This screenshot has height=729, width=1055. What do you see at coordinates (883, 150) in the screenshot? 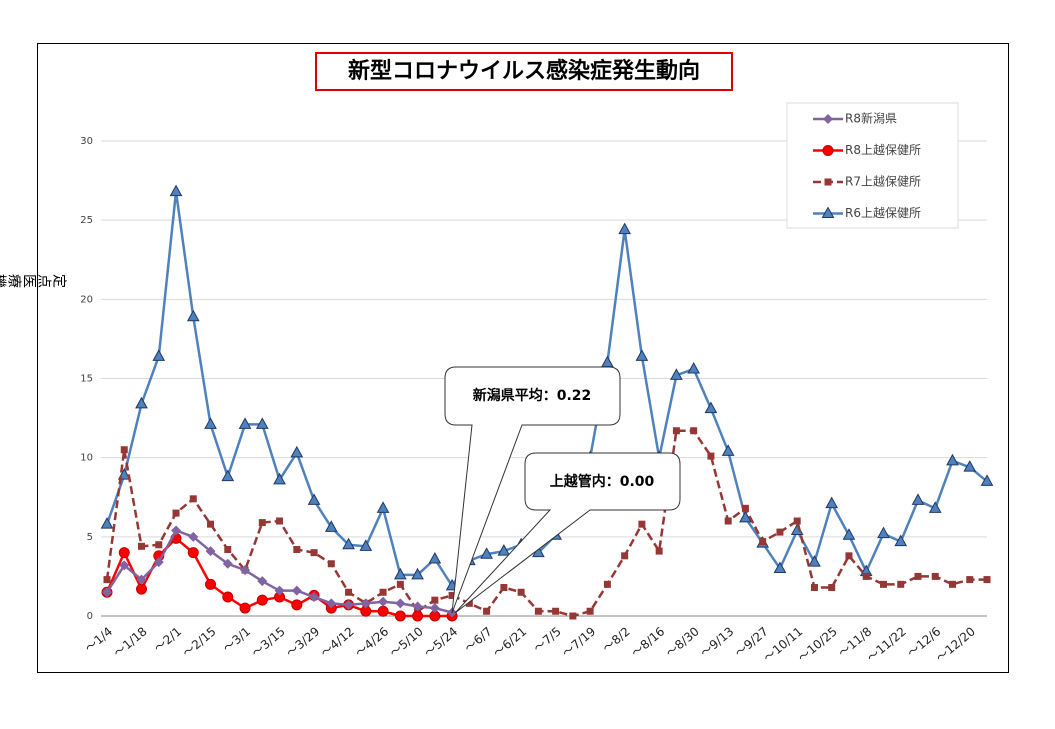
I see `legend-label: R8上越保健所` at bounding box center [883, 150].